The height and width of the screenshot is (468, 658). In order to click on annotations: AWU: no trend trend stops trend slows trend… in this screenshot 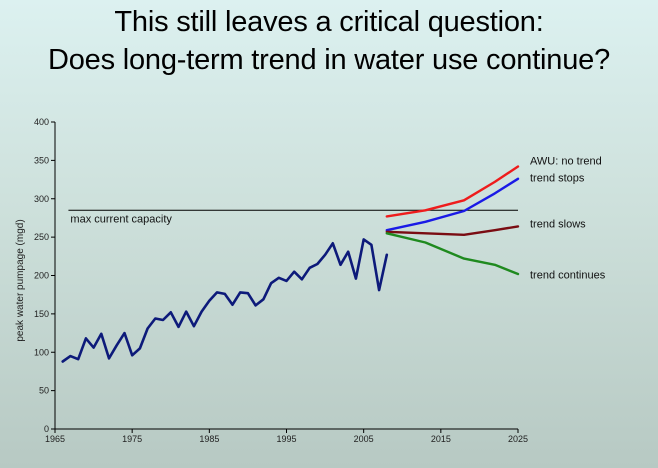, I will do `click(568, 218)`.